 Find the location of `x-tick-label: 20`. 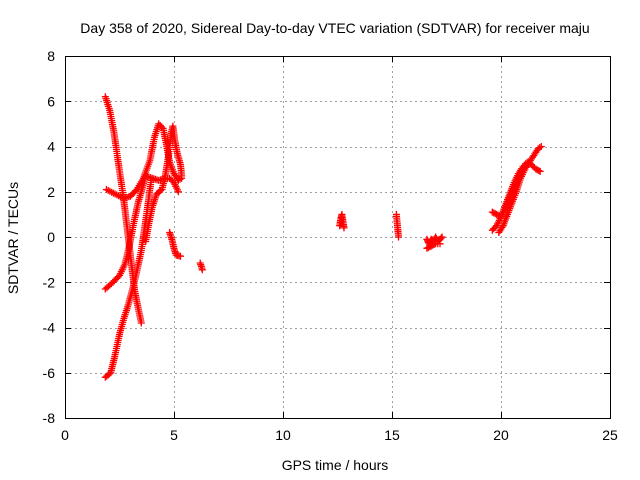

x-tick-label: 20 is located at coordinates (501, 435).